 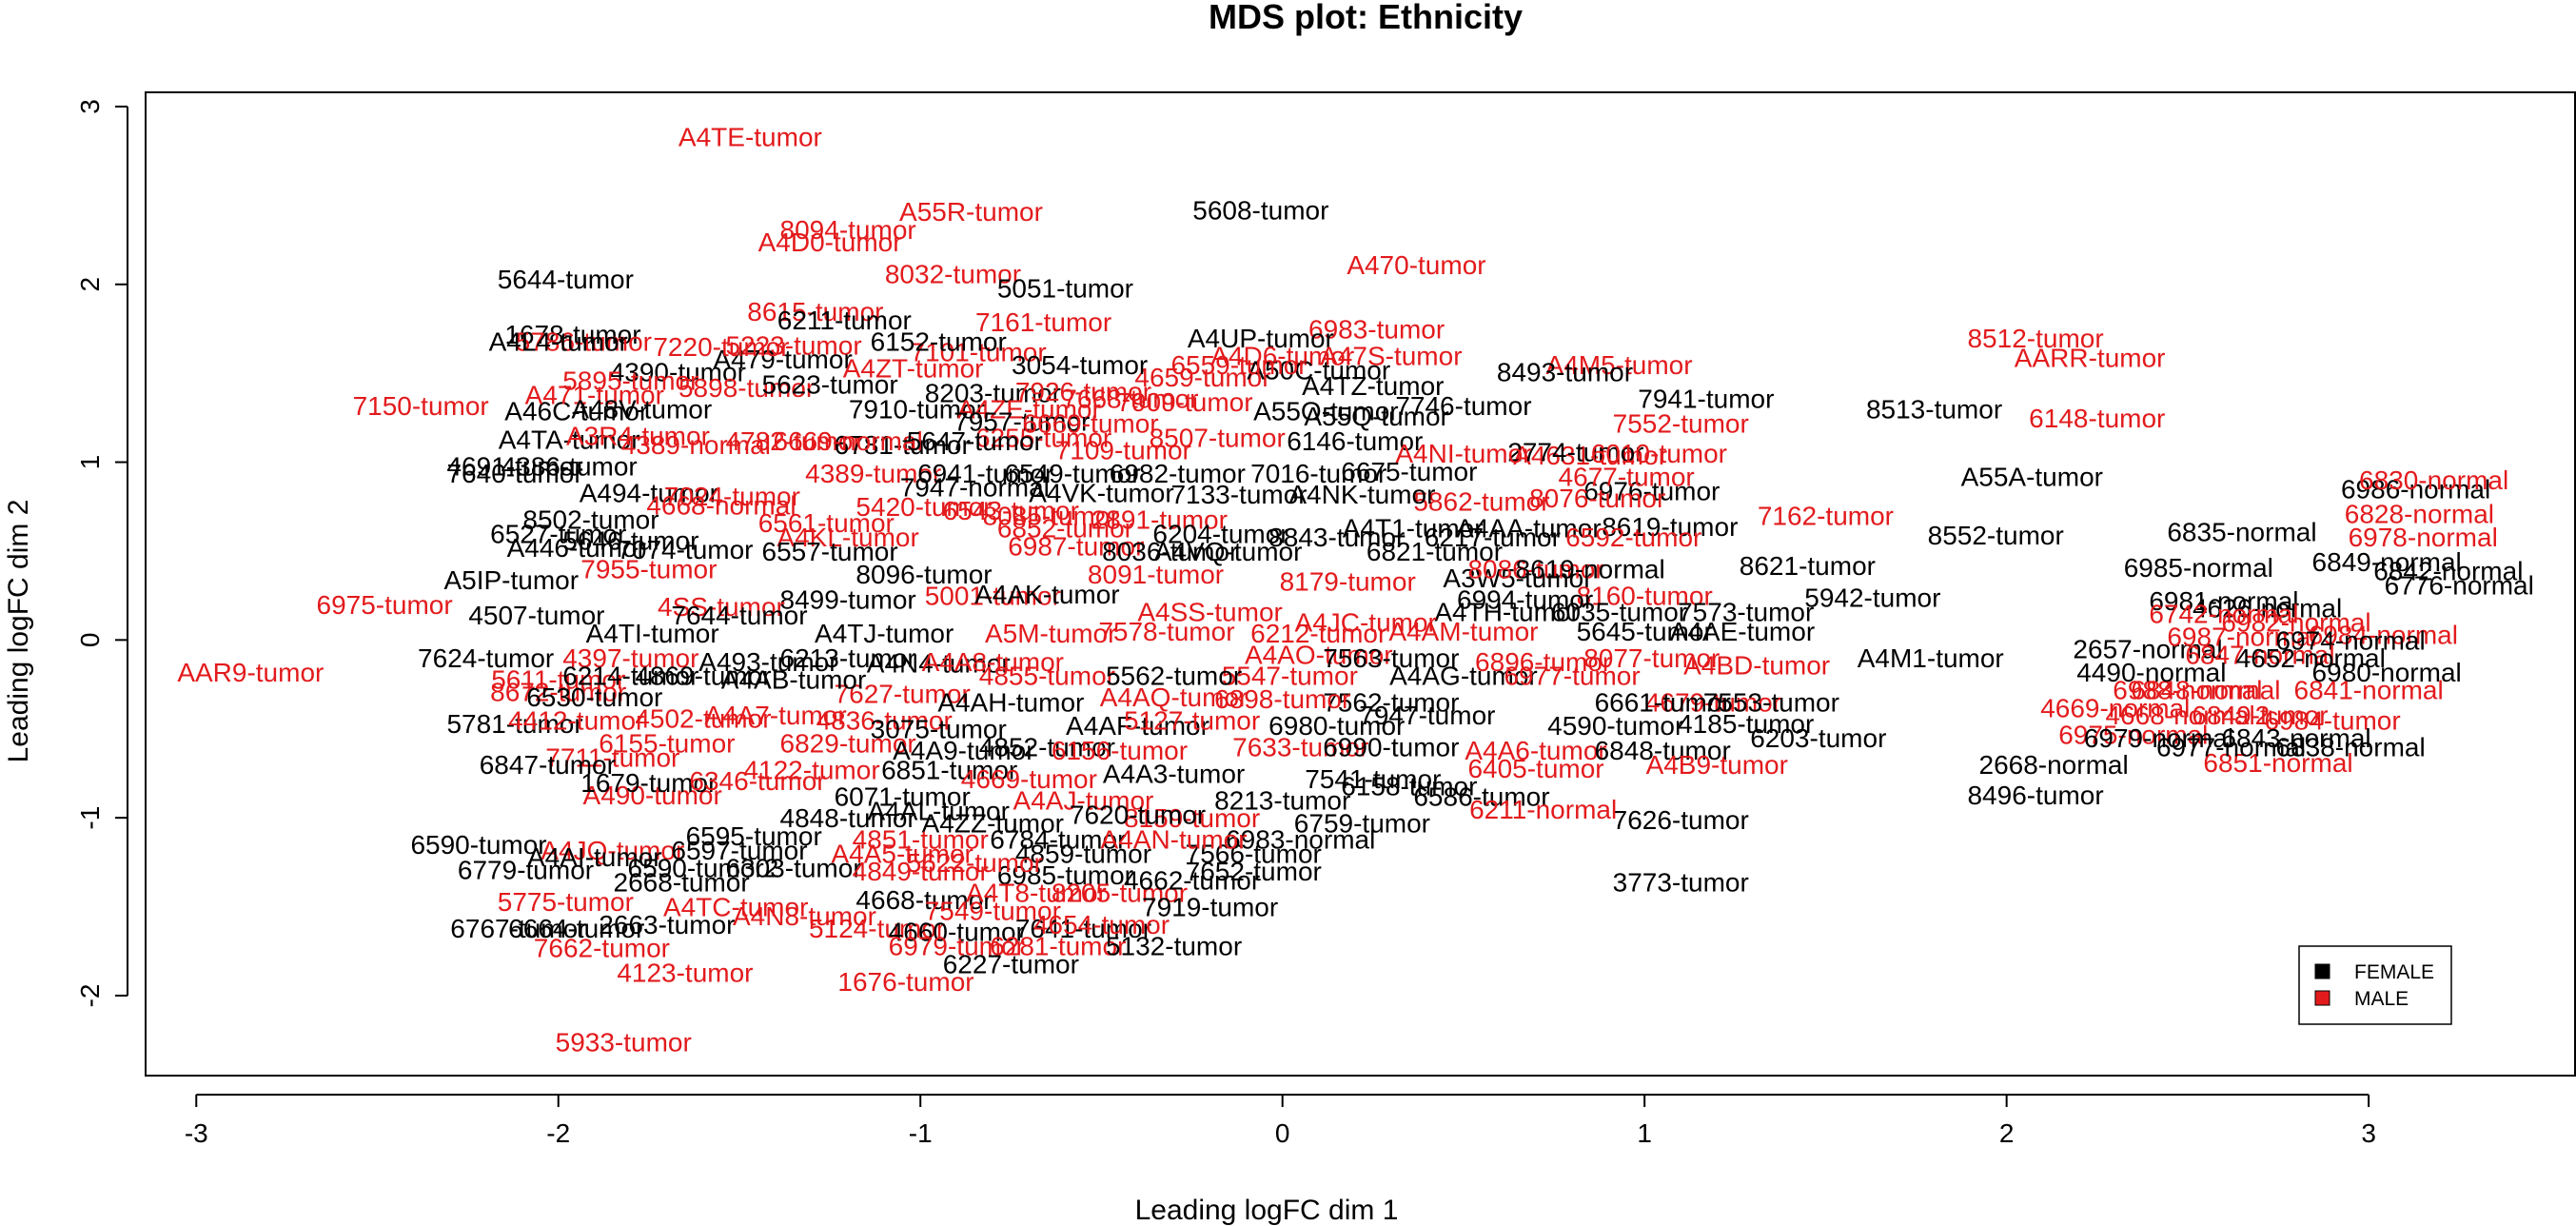 I want to click on sample-label: 3054-tumor, so click(x=1080, y=365).